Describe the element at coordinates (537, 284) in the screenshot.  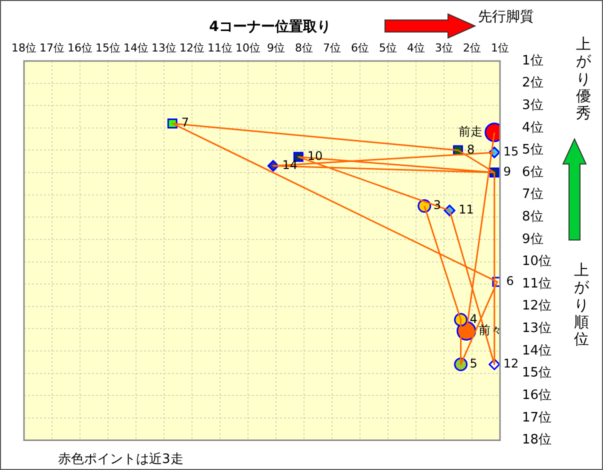
I see `y-tick-label: 11位` at that location.